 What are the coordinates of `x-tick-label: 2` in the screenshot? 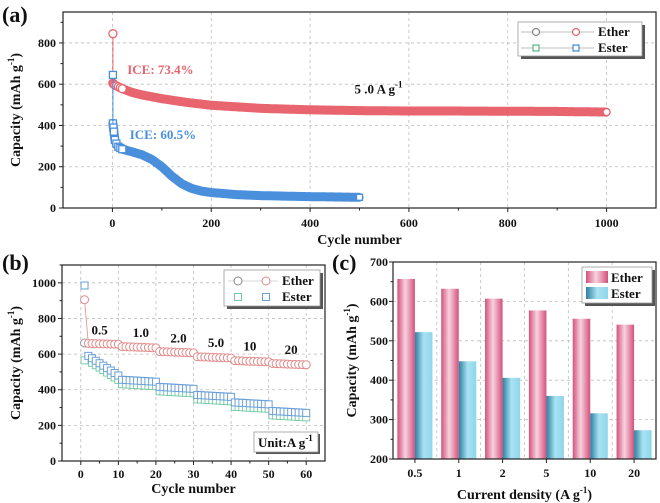 It's located at (503, 473).